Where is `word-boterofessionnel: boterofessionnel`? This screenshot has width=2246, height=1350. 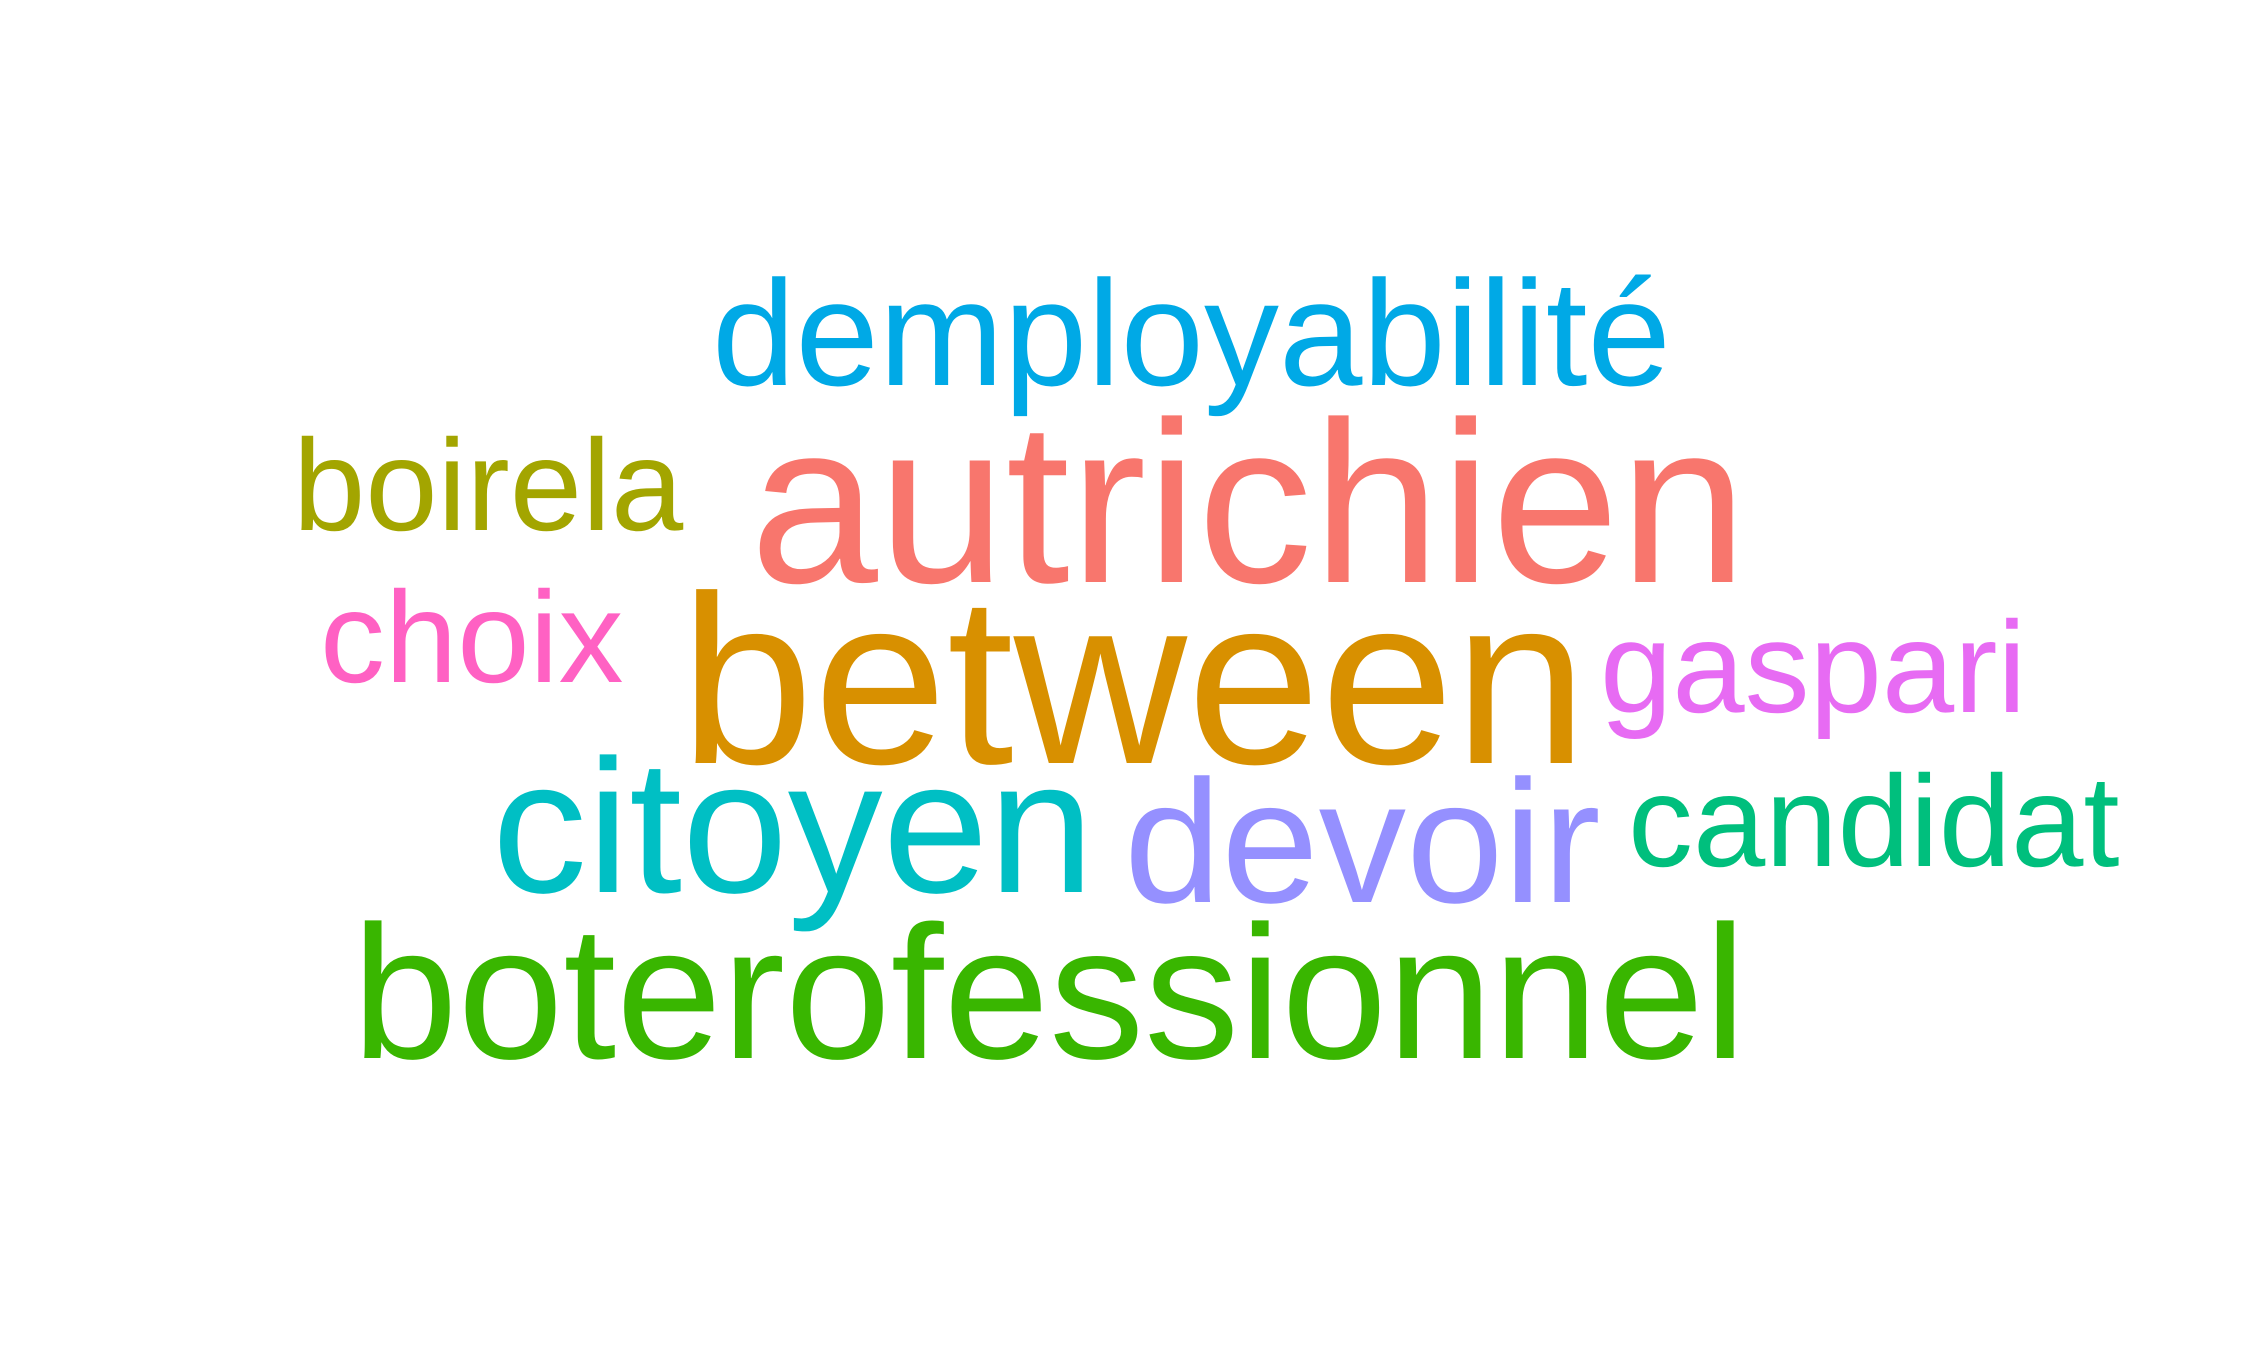
word-boterofessionnel: boterofessionnel is located at coordinates (1049, 993).